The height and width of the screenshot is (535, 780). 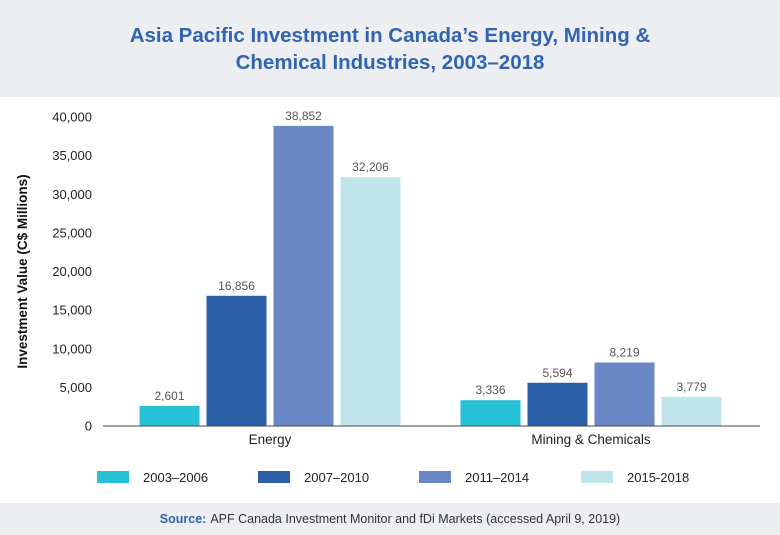 I want to click on x-category-label: Energy, so click(x=270, y=439).